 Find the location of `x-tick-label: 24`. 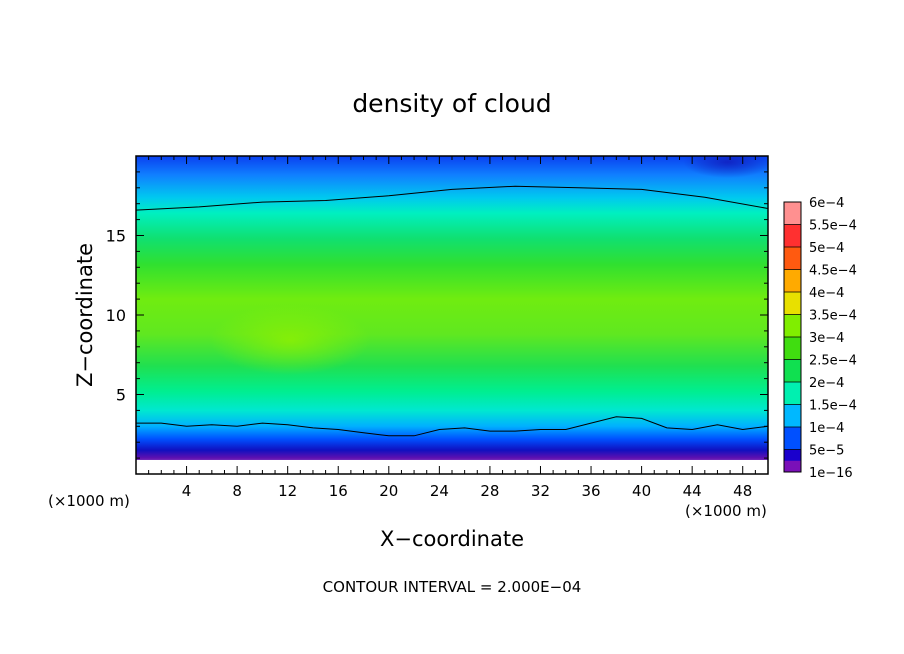

x-tick-label: 24 is located at coordinates (439, 491).